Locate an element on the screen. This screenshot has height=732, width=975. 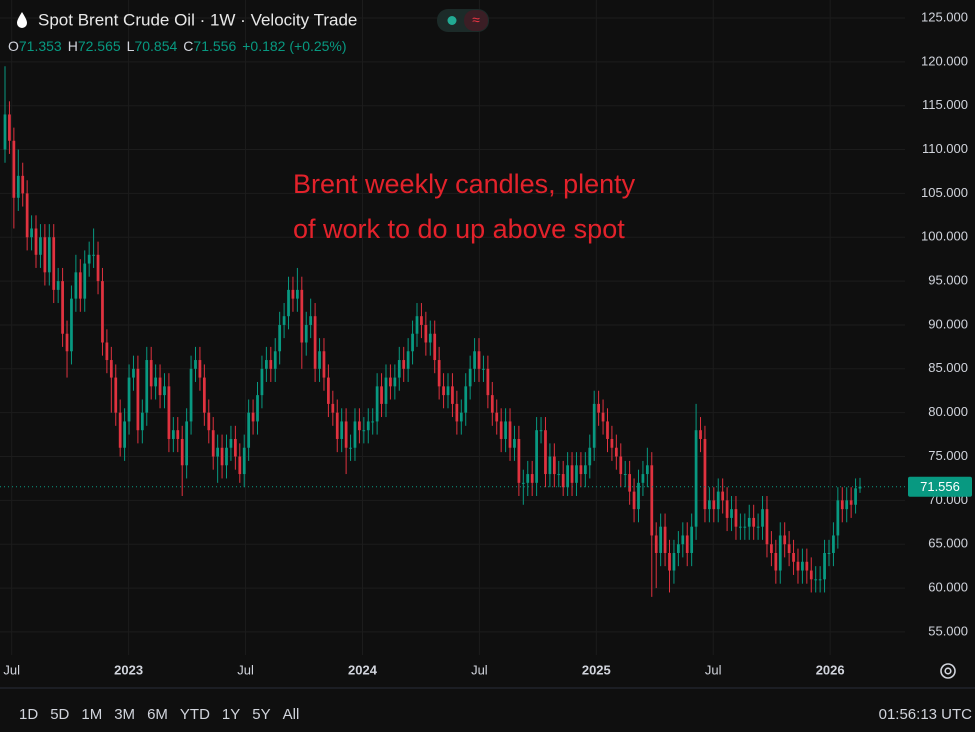
ohlc-key: L is located at coordinates (131, 46).